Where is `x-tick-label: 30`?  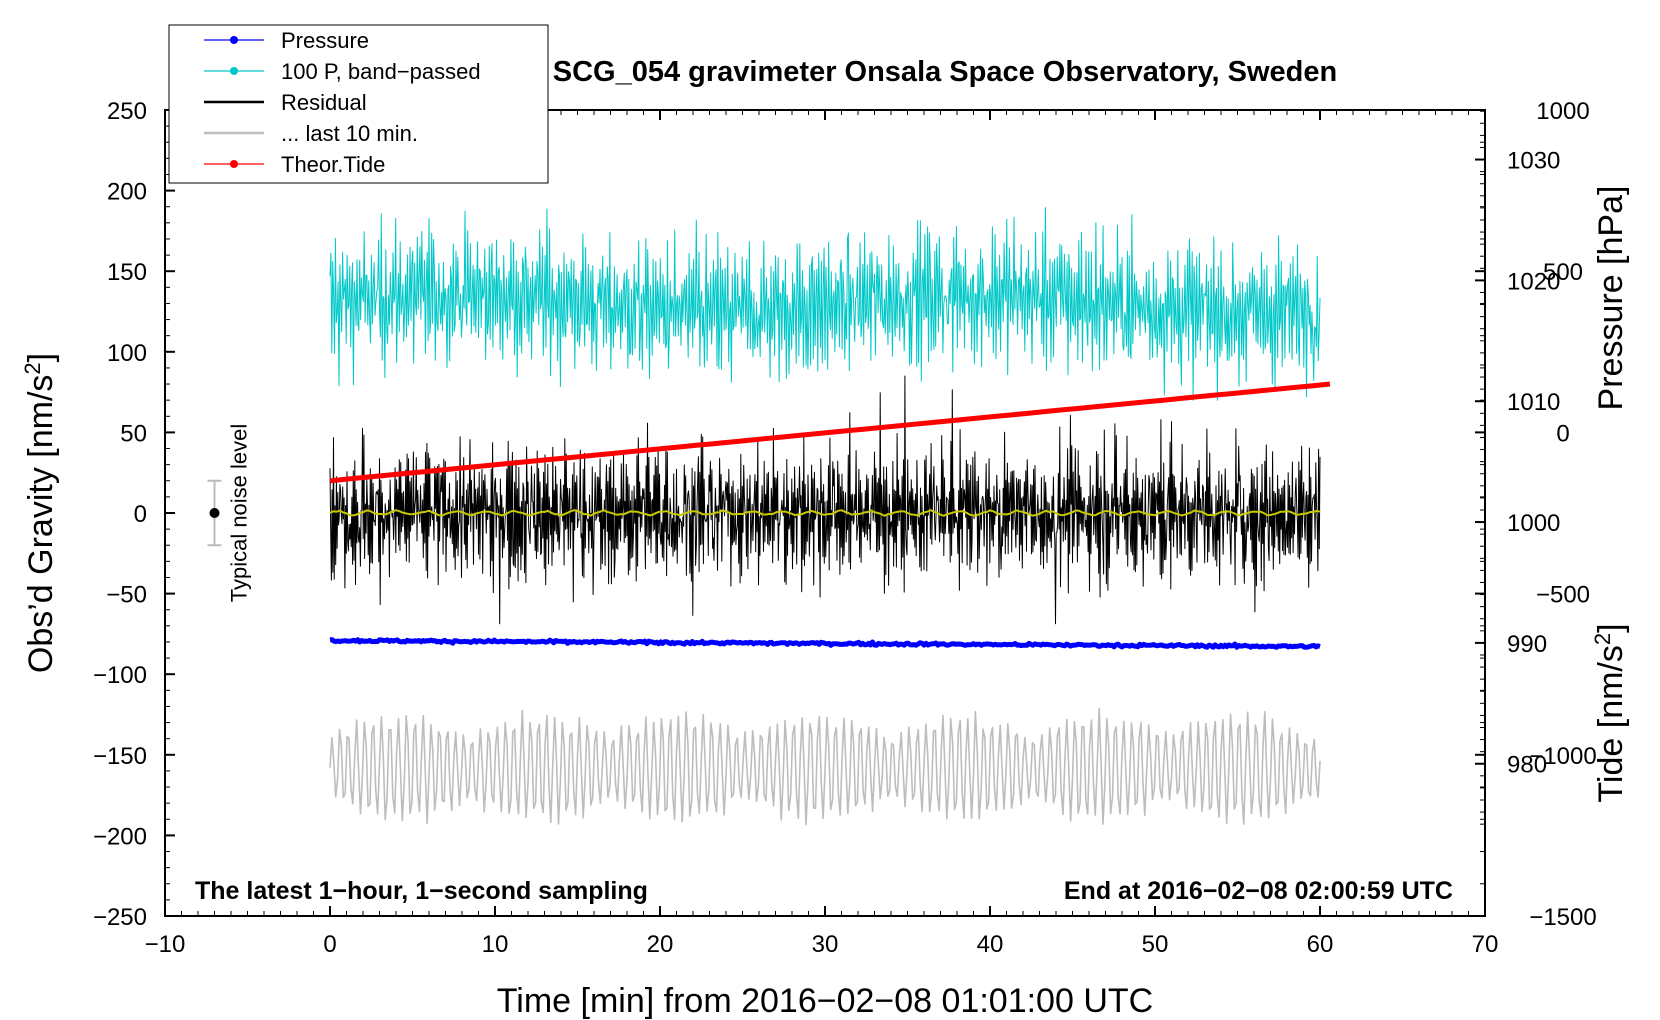 x-tick-label: 30 is located at coordinates (825, 944).